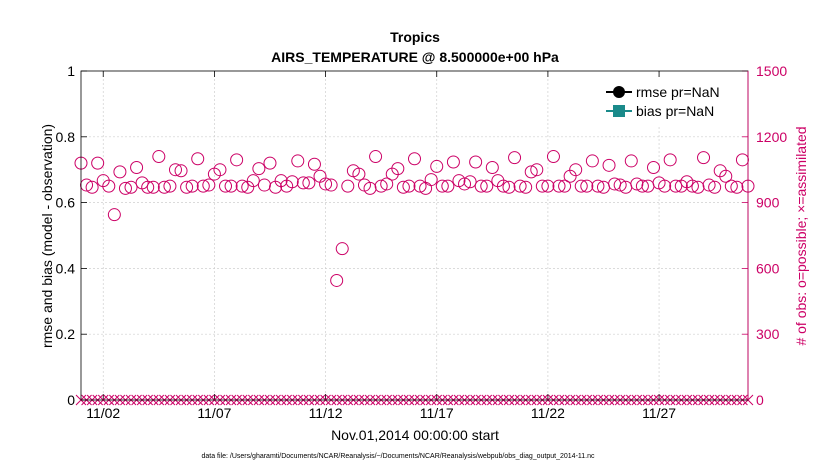 The height and width of the screenshot is (470, 830). What do you see at coordinates (415, 57) in the screenshot?
I see `chart-subtitle: AIRS_TEMPERATURE @ 8.500000e+00 hPa` at bounding box center [415, 57].